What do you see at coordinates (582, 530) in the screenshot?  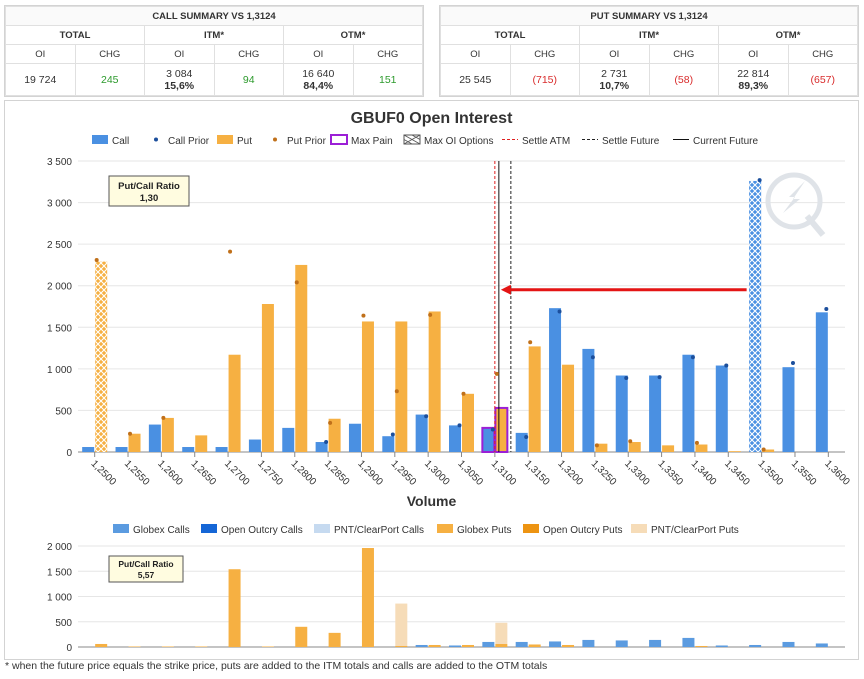 I see `legend-label: Open Outcry Puts` at bounding box center [582, 530].